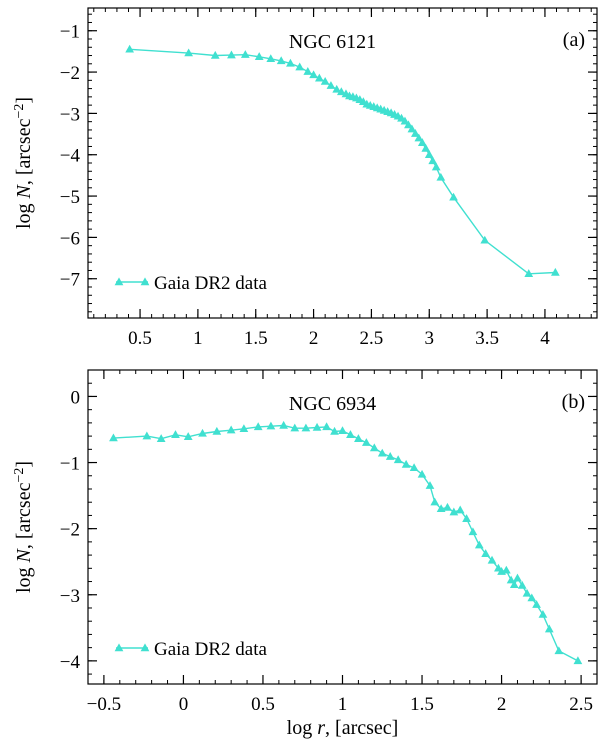 This screenshot has width=606, height=743. Describe the element at coordinates (210, 283) in the screenshot. I see `a-legend-label: Gaia DR2 data` at that location.